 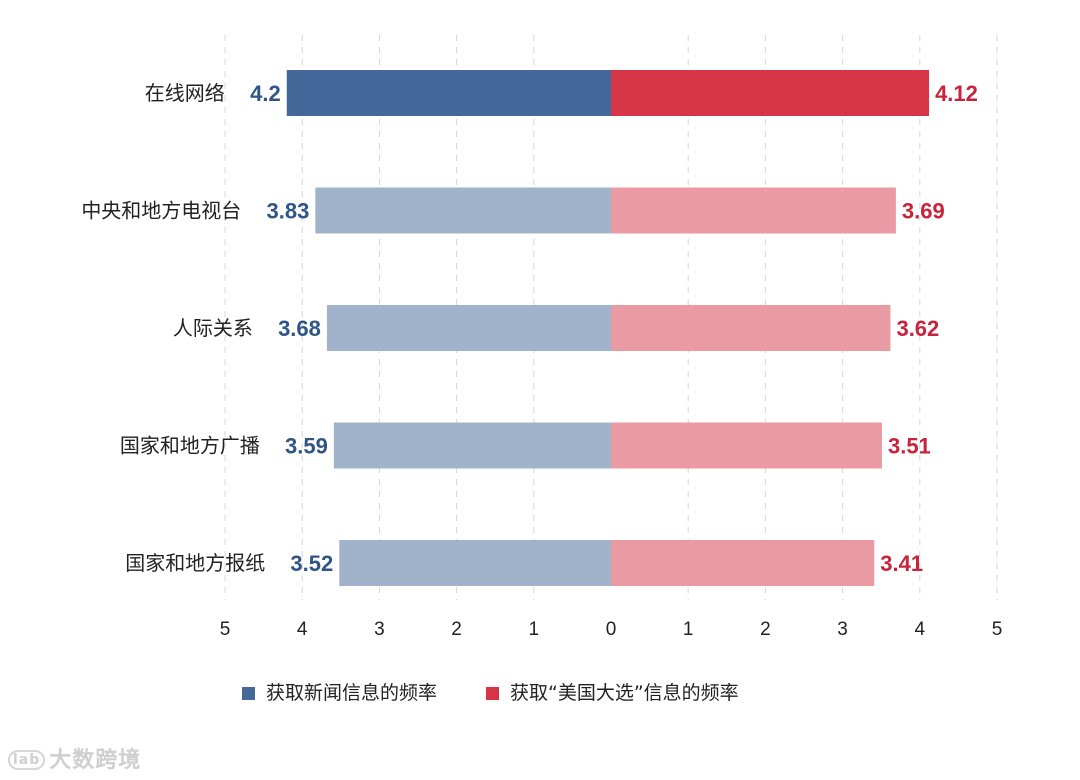 I want to click on category-label: 在线网络, so click(x=185, y=93).